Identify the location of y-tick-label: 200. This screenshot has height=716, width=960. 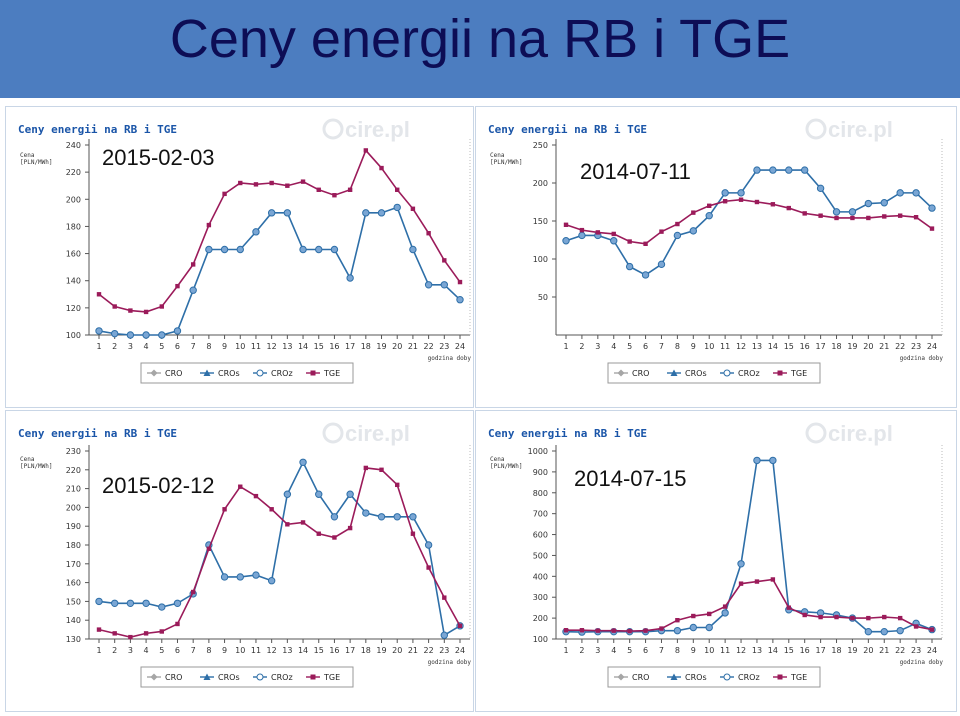
(540, 618).